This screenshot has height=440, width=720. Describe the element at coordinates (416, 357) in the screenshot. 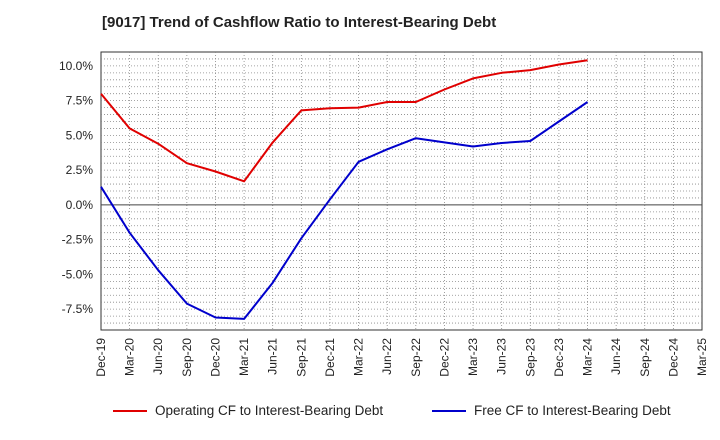

I see `x-tick-label: Sep-22` at that location.